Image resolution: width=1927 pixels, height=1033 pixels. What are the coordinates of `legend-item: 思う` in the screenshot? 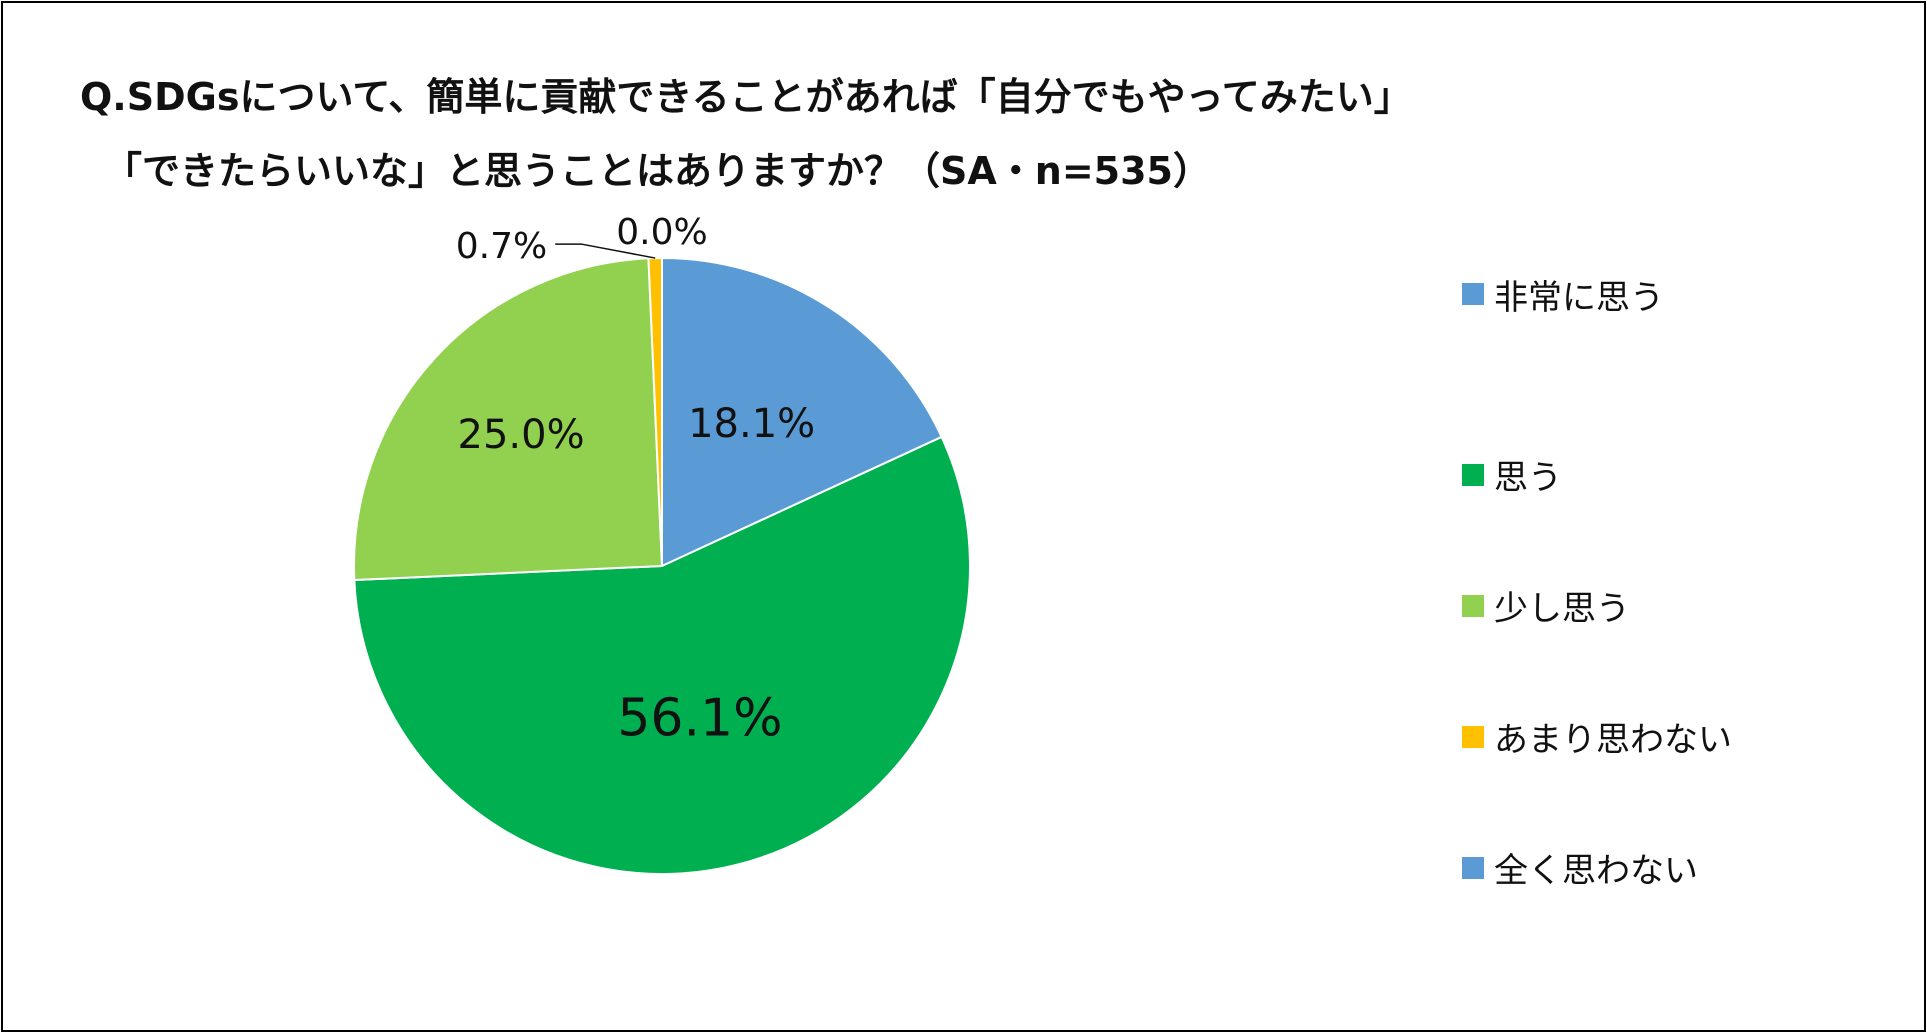 It's located at (1597, 474).